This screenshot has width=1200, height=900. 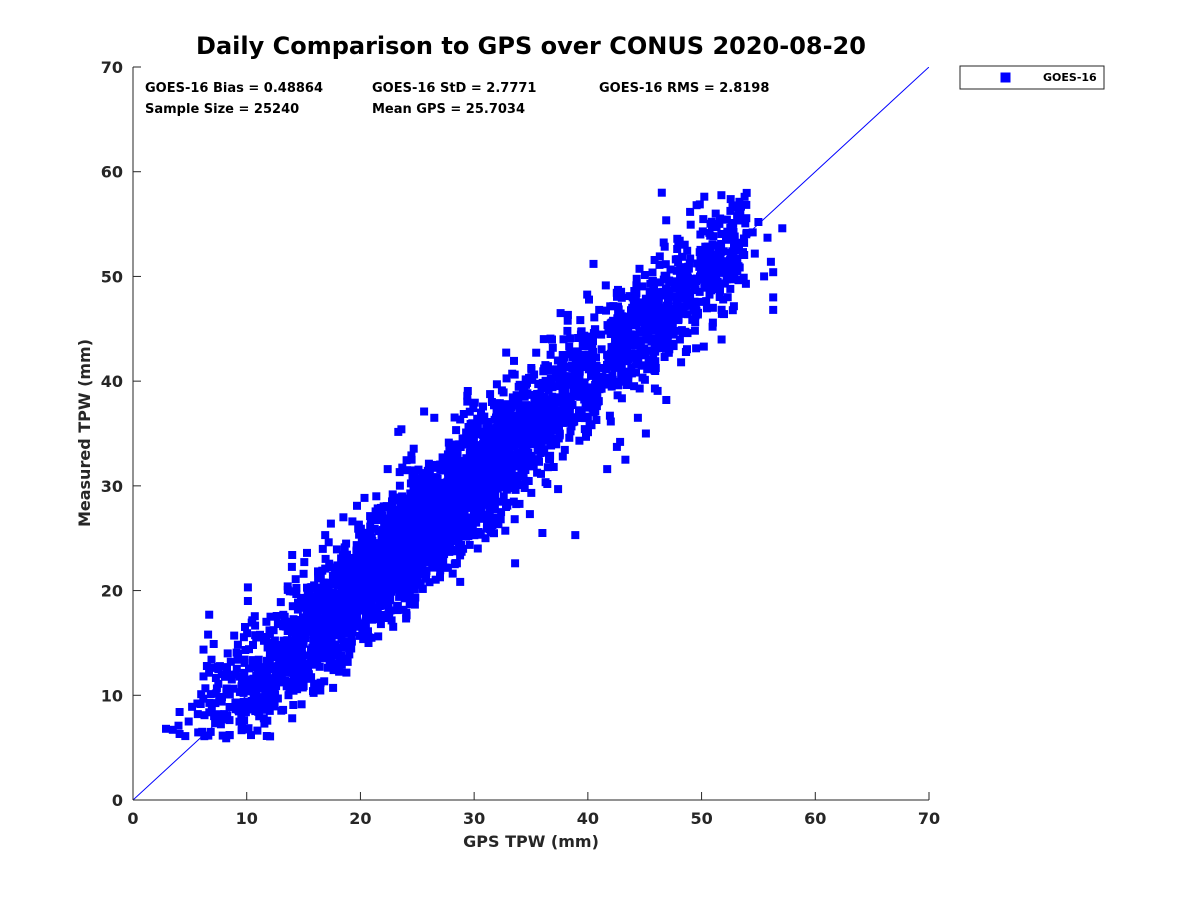 I want to click on x-tick-label: 60, so click(x=815, y=818).